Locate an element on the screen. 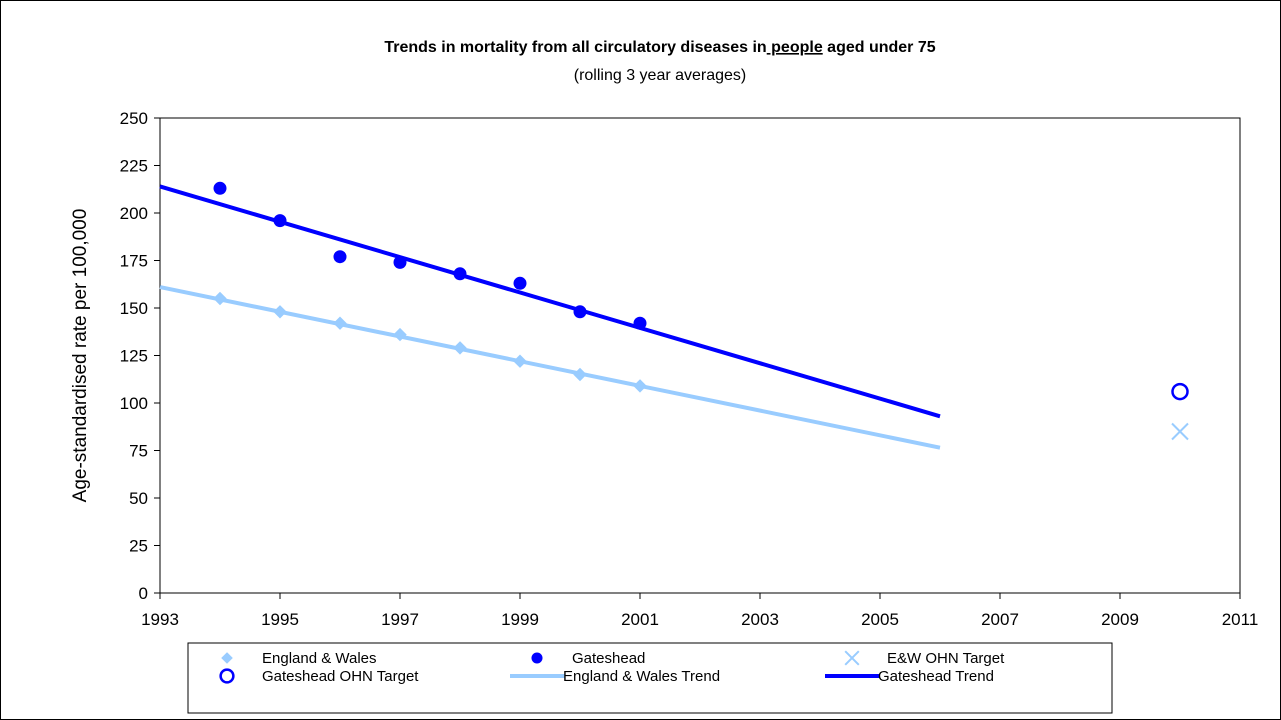  legend-label: Gateshead Trend is located at coordinates (936, 676).